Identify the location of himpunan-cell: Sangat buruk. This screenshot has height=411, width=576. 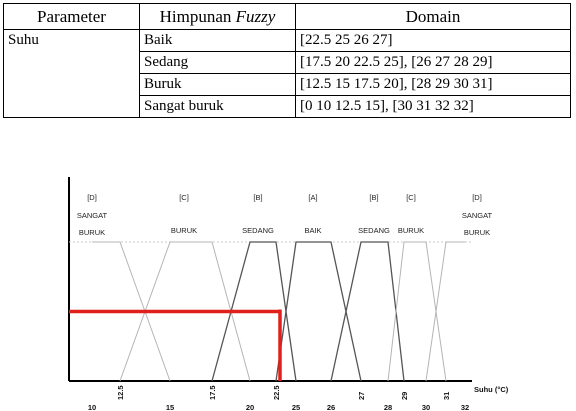
(217, 106).